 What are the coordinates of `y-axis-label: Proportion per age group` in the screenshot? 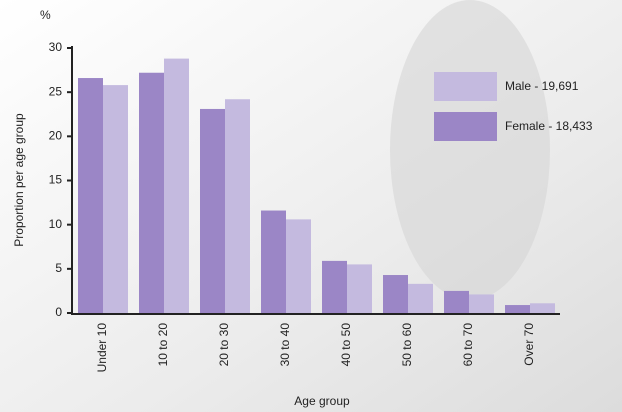 It's located at (19, 180).